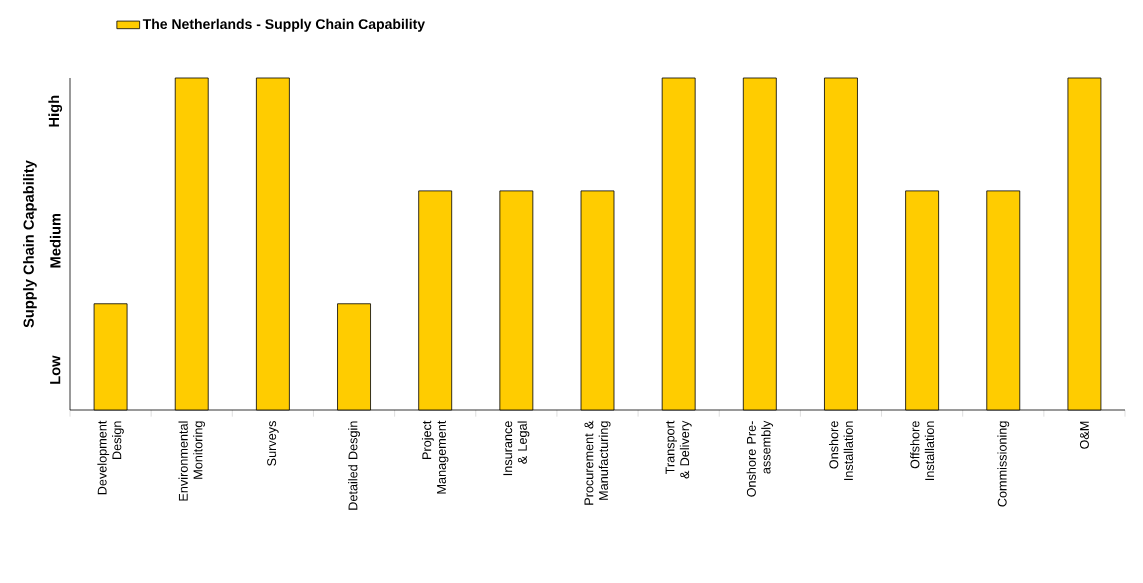 The height and width of the screenshot is (583, 1143). What do you see at coordinates (283, 25) in the screenshot?
I see `legend-label: The Netherlands - Supply Chain Capability` at bounding box center [283, 25].